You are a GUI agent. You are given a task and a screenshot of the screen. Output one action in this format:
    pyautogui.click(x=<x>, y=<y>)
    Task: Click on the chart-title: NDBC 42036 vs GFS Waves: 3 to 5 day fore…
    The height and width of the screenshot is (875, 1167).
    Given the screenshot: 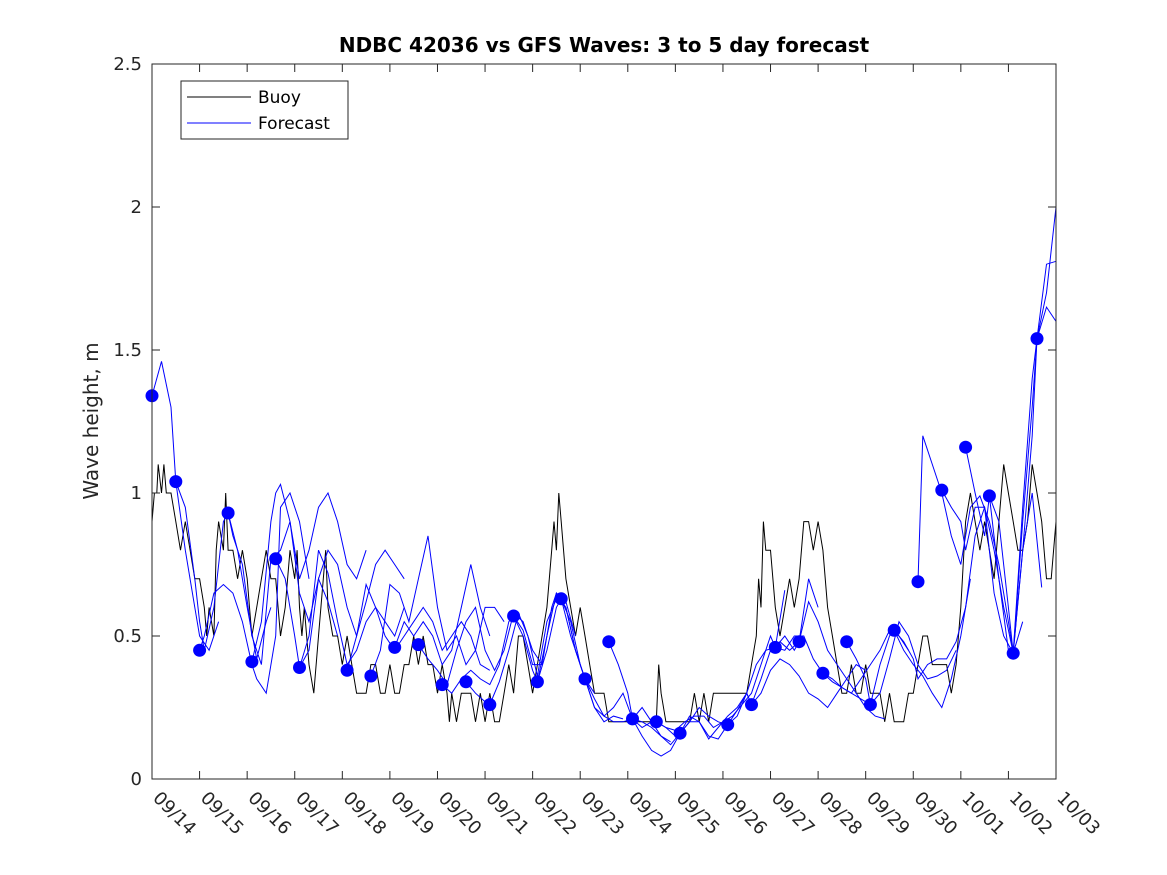 What is the action you would take?
    pyautogui.click(x=604, y=45)
    